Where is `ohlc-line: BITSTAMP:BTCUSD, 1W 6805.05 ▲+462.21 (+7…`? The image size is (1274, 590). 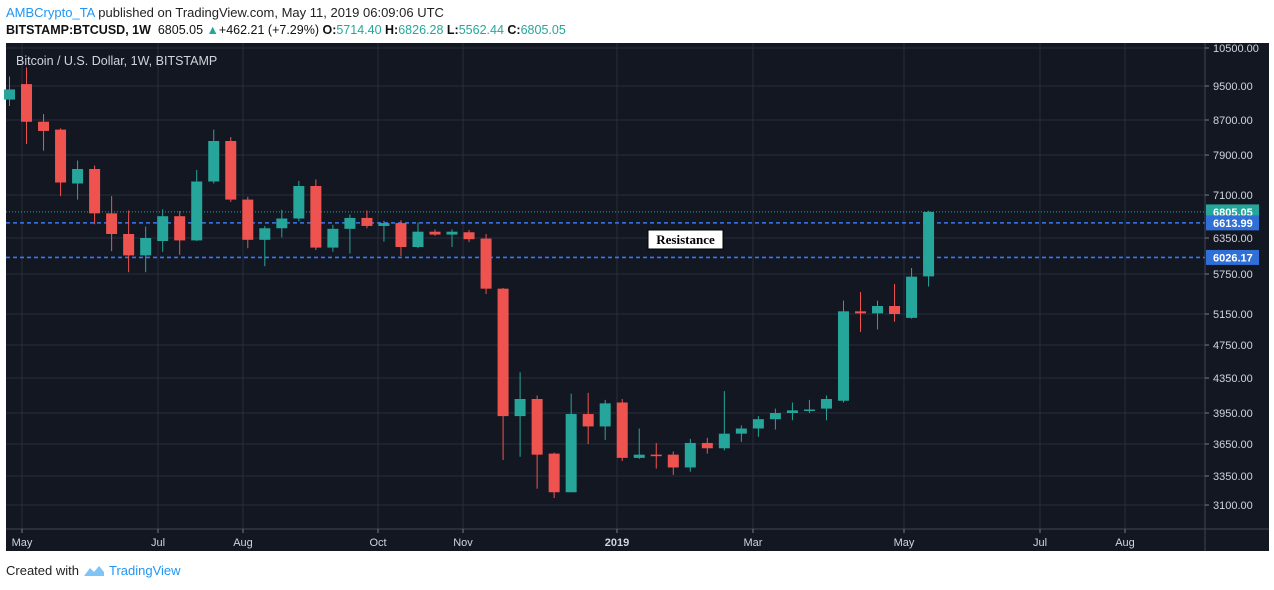 ohlc-line: BITSTAMP:BTCUSD, 1W 6805.05 ▲+462.21 (+7… is located at coordinates (286, 30).